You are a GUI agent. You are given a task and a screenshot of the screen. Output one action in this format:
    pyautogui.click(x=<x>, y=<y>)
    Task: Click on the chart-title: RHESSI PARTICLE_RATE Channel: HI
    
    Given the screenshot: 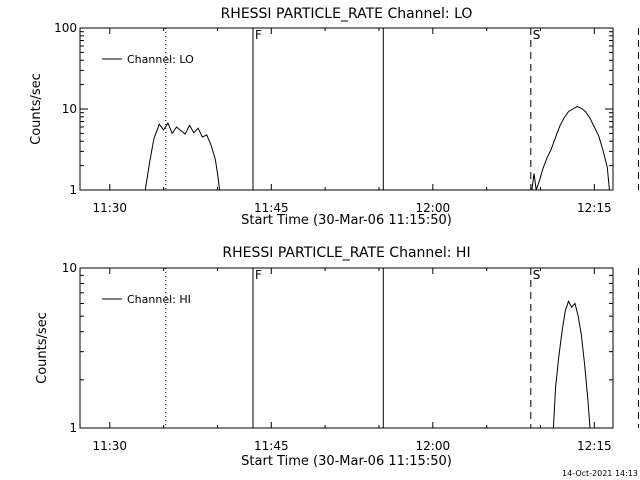 What is the action you would take?
    pyautogui.click(x=346, y=253)
    